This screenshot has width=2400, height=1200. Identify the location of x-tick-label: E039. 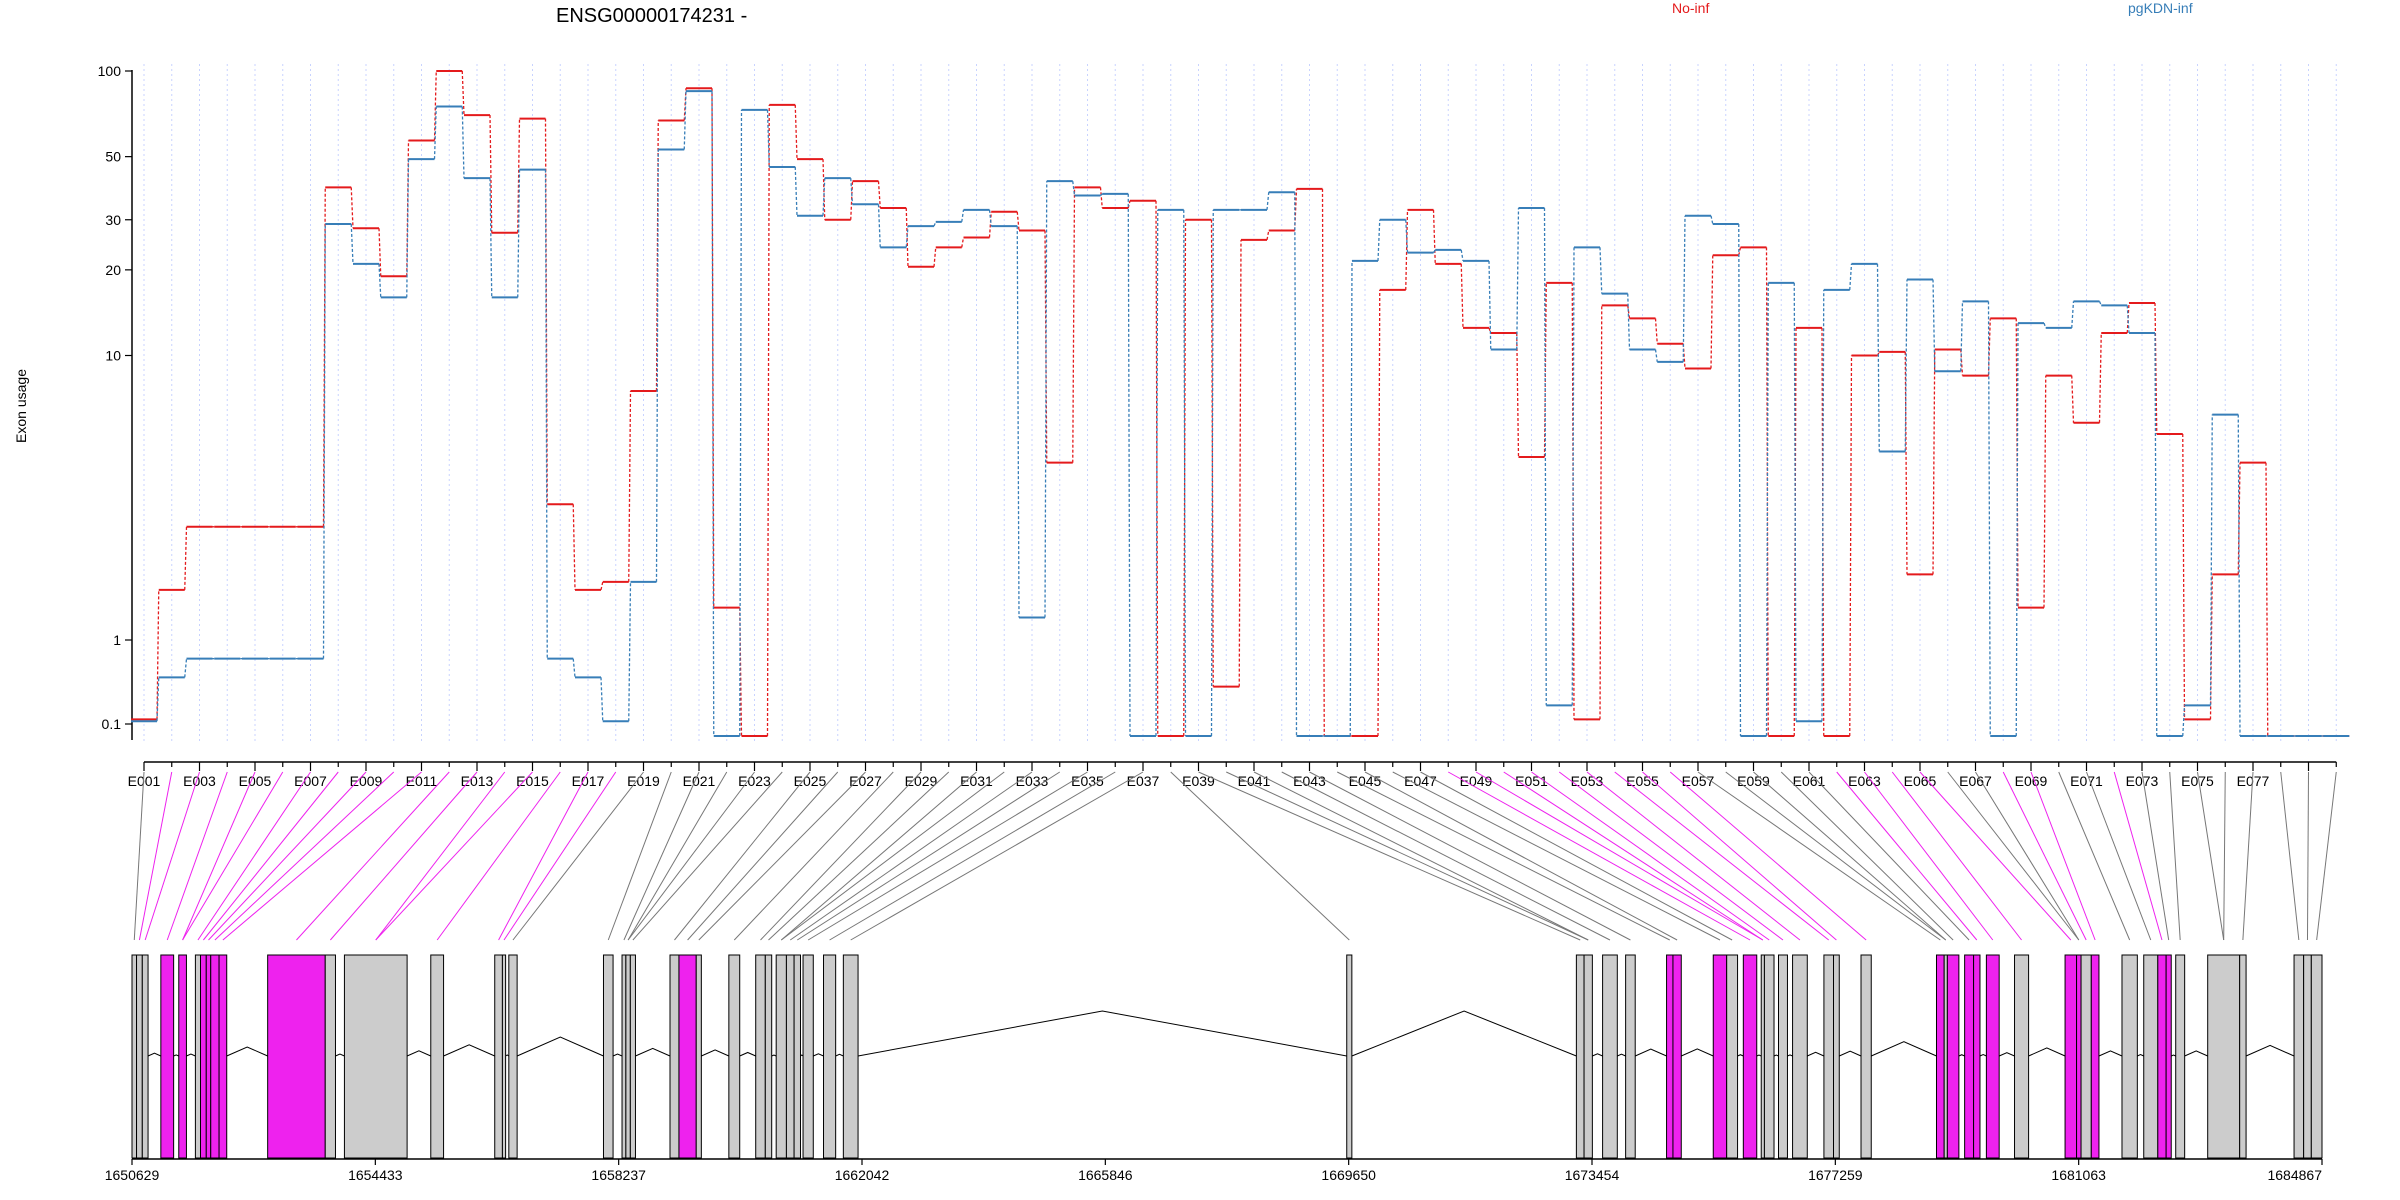
(1198, 781).